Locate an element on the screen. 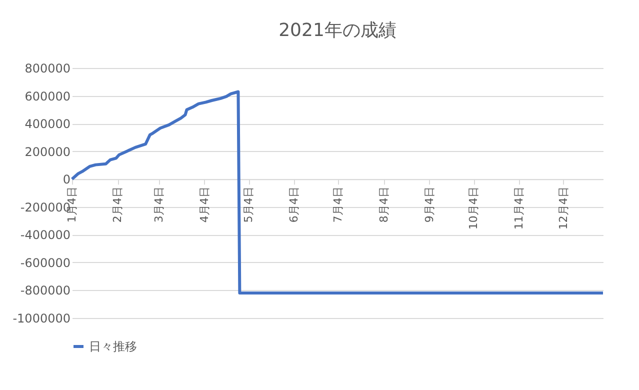  x-tick-label: 10月4日 is located at coordinates (473, 208).